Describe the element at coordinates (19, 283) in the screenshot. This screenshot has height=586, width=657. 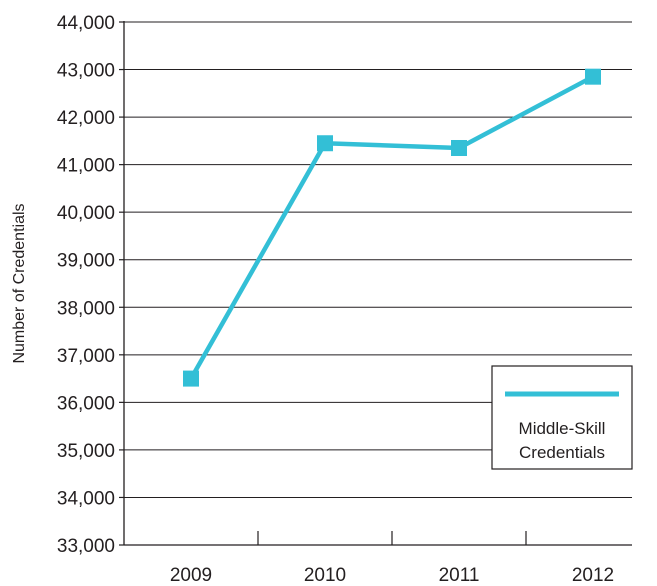
I see `y-axis-title: Number of Credentials` at that location.